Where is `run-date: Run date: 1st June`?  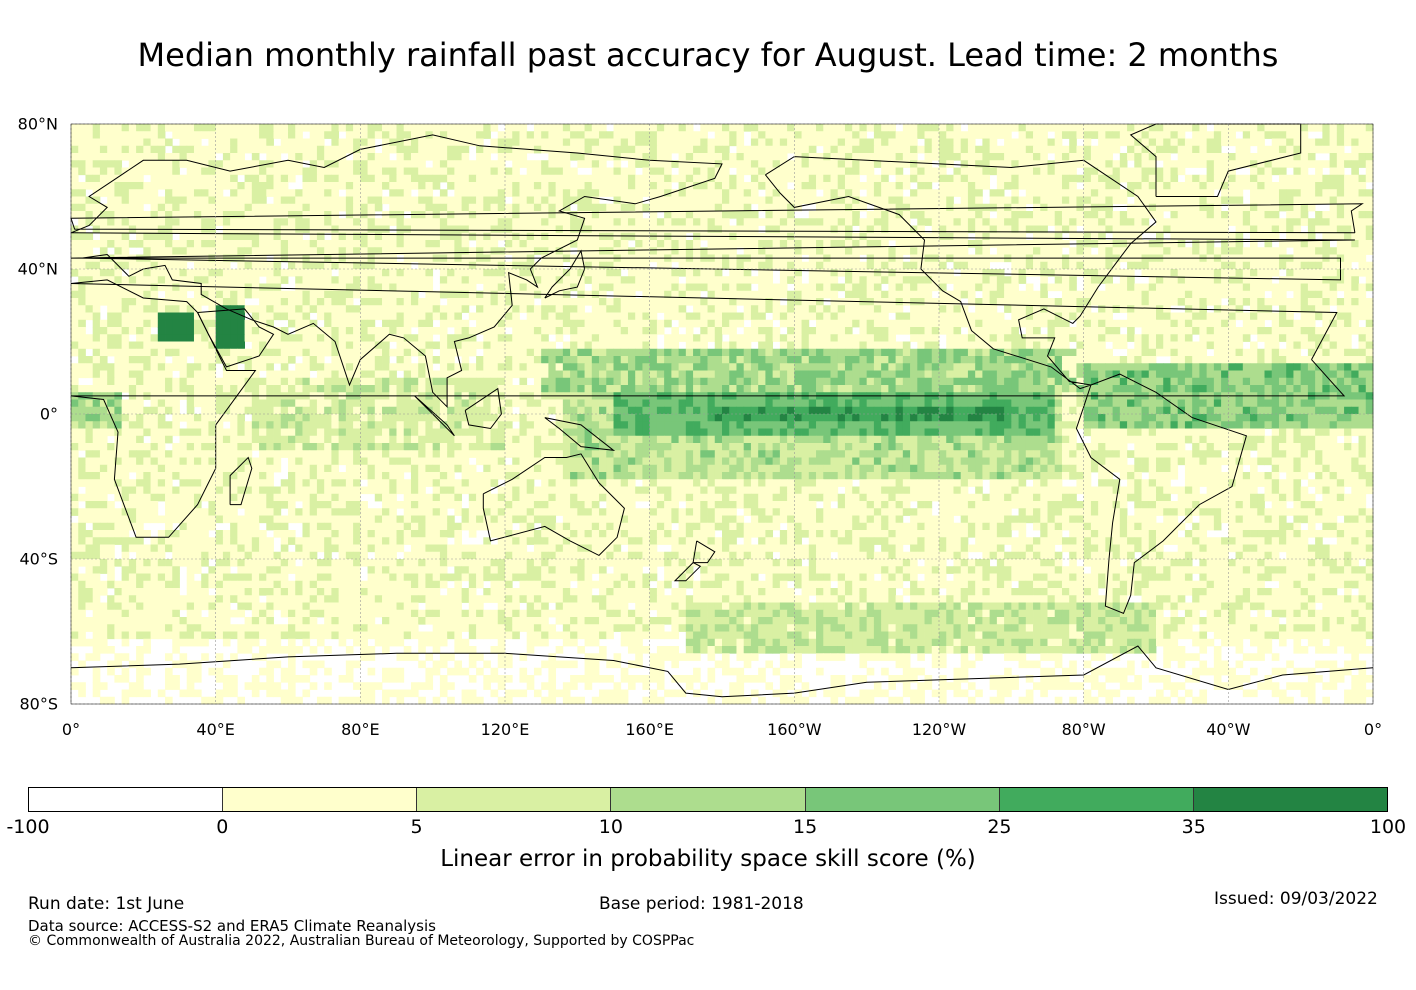 run-date: Run date: 1st June is located at coordinates (106, 904).